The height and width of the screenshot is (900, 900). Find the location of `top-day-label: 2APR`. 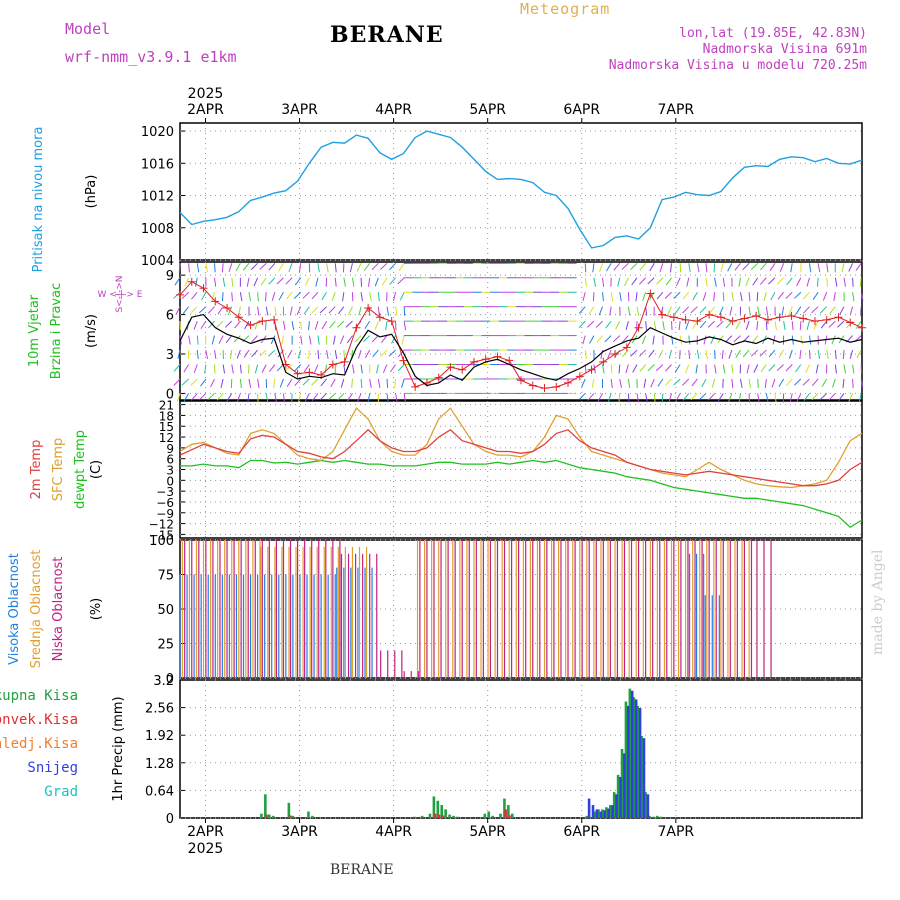

top-day-label: 2APR is located at coordinates (205, 110).